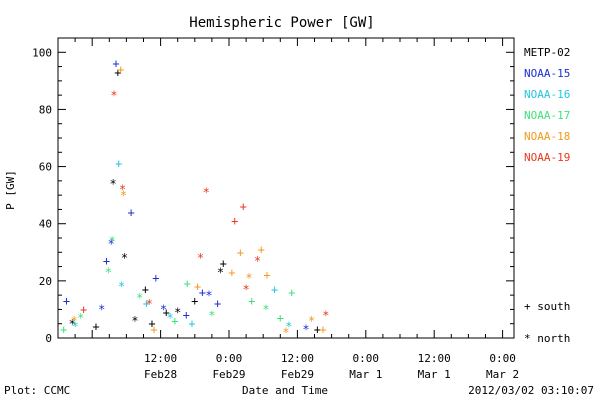  What do you see at coordinates (547, 52) in the screenshot?
I see `legend-entry: METP-02` at bounding box center [547, 52].